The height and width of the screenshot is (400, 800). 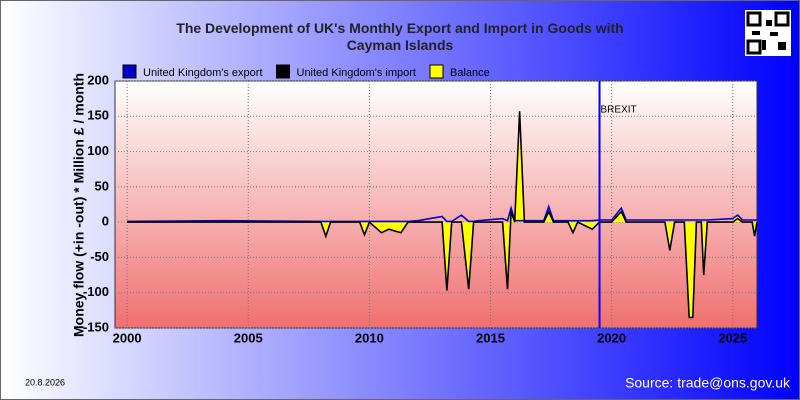 I want to click on y-tick-label: -50, so click(x=99, y=256).